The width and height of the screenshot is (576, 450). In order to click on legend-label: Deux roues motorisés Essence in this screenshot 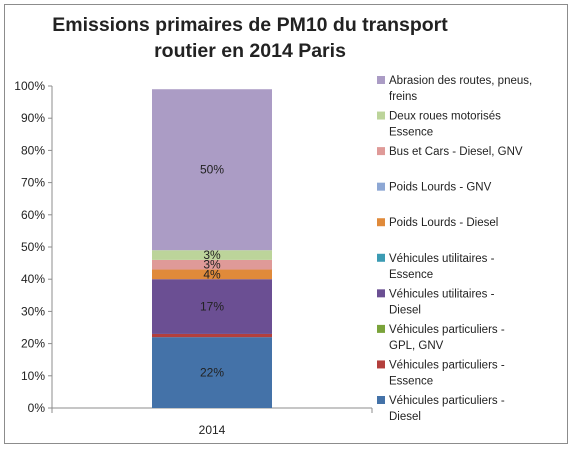, I will do `click(445, 125)`.